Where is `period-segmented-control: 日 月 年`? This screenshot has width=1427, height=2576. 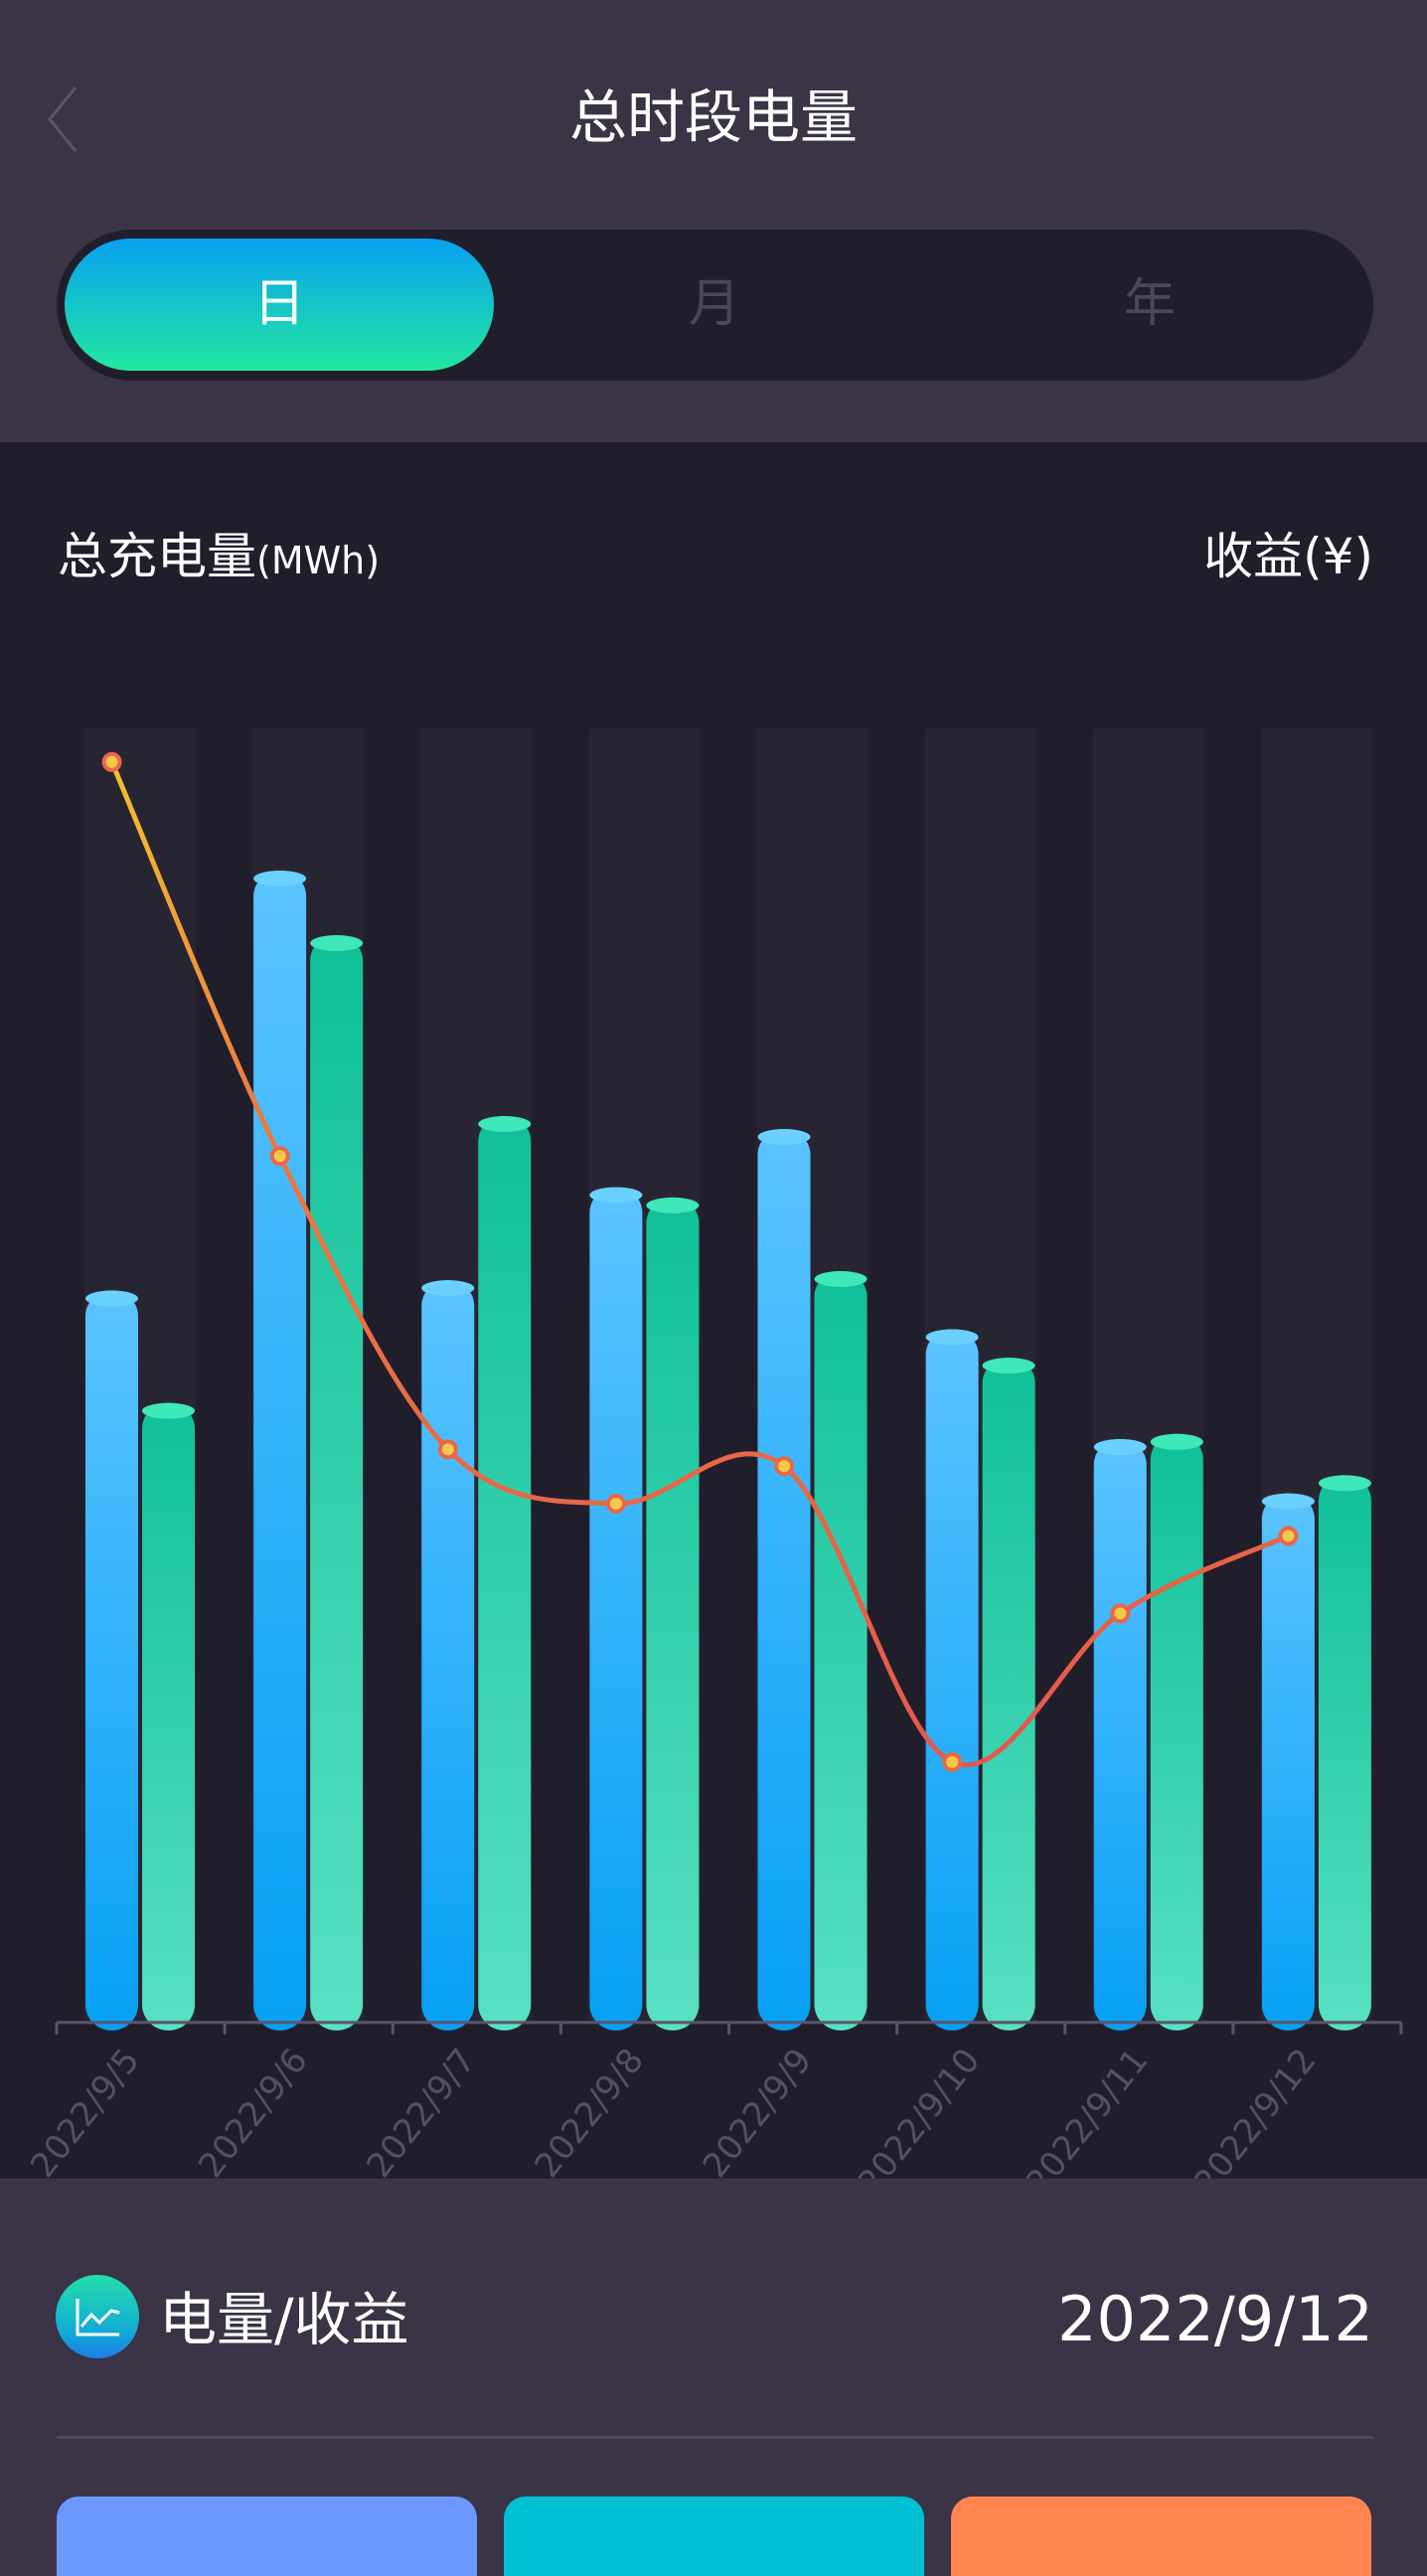 period-segmented-control: 日 月 年 is located at coordinates (715, 305).